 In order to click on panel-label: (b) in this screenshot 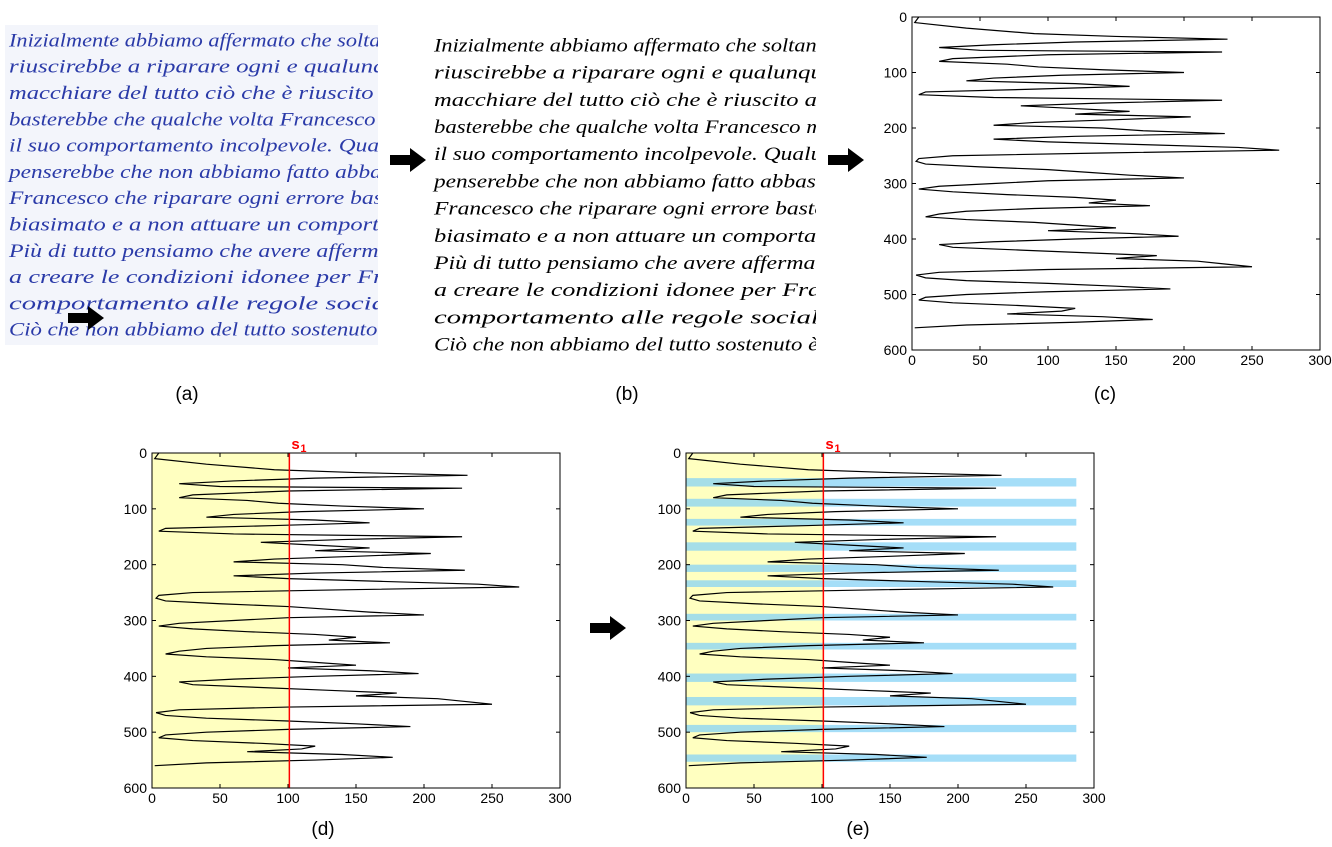, I will do `click(626, 394)`.